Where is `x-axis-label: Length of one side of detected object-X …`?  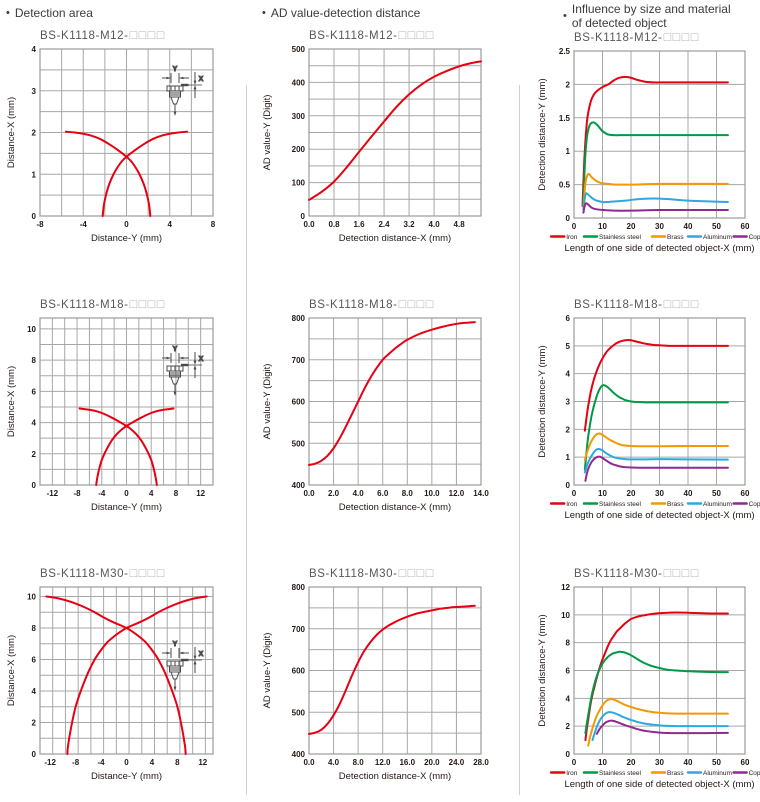
x-axis-label: Length of one side of detected object-X … is located at coordinates (659, 248).